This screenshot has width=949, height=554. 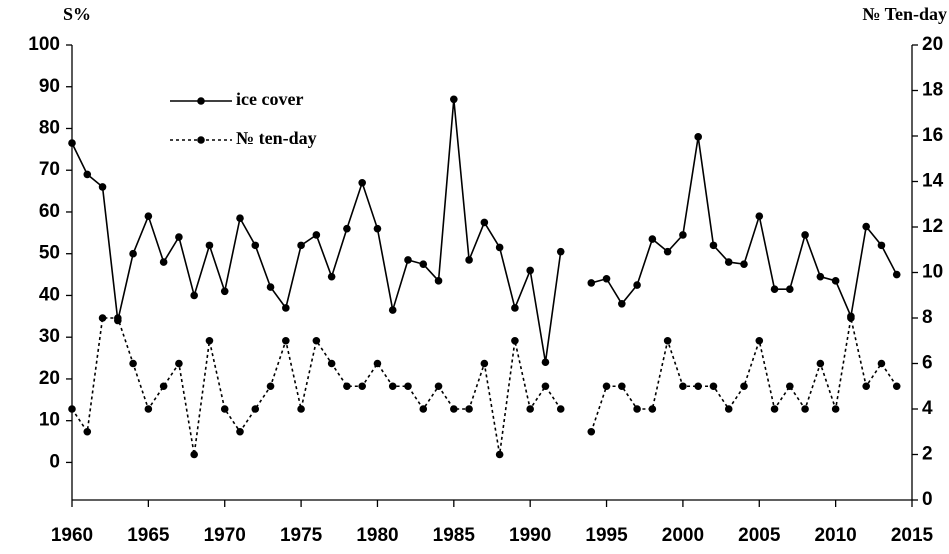 What do you see at coordinates (201, 101) in the screenshot?
I see `legend-marker` at bounding box center [201, 101].